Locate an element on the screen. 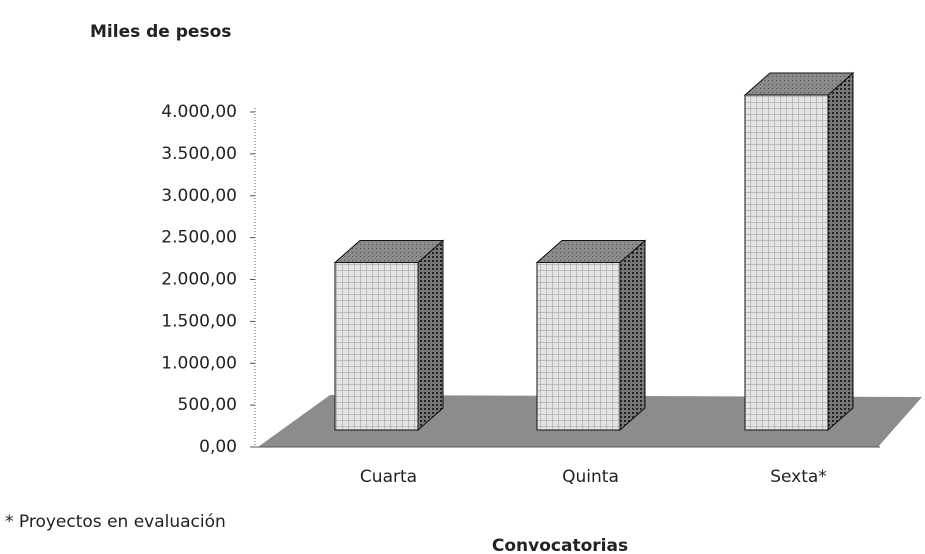 The width and height of the screenshot is (925, 554). y-tick-label: 0,00 is located at coordinates (218, 447).